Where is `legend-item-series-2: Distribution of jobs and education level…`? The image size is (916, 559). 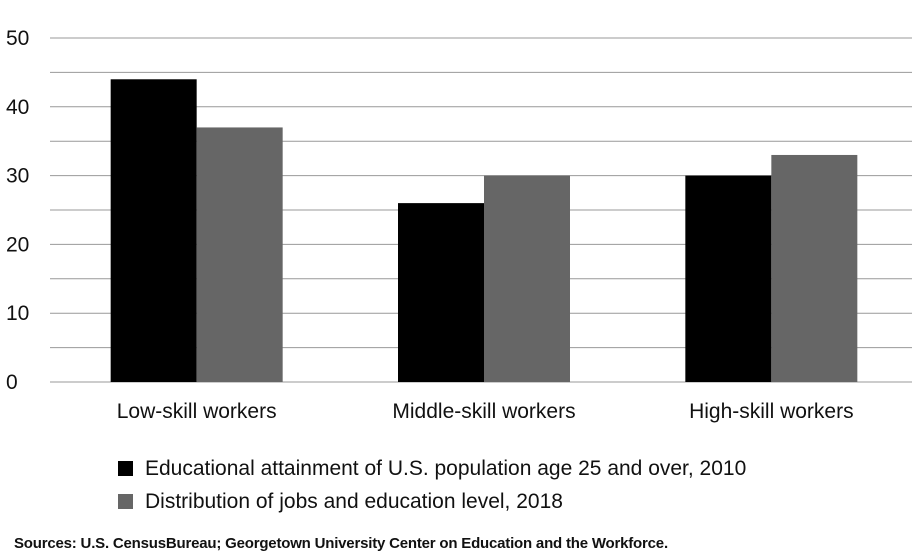
legend-item-series-2: Distribution of jobs and education level… is located at coordinates (432, 501).